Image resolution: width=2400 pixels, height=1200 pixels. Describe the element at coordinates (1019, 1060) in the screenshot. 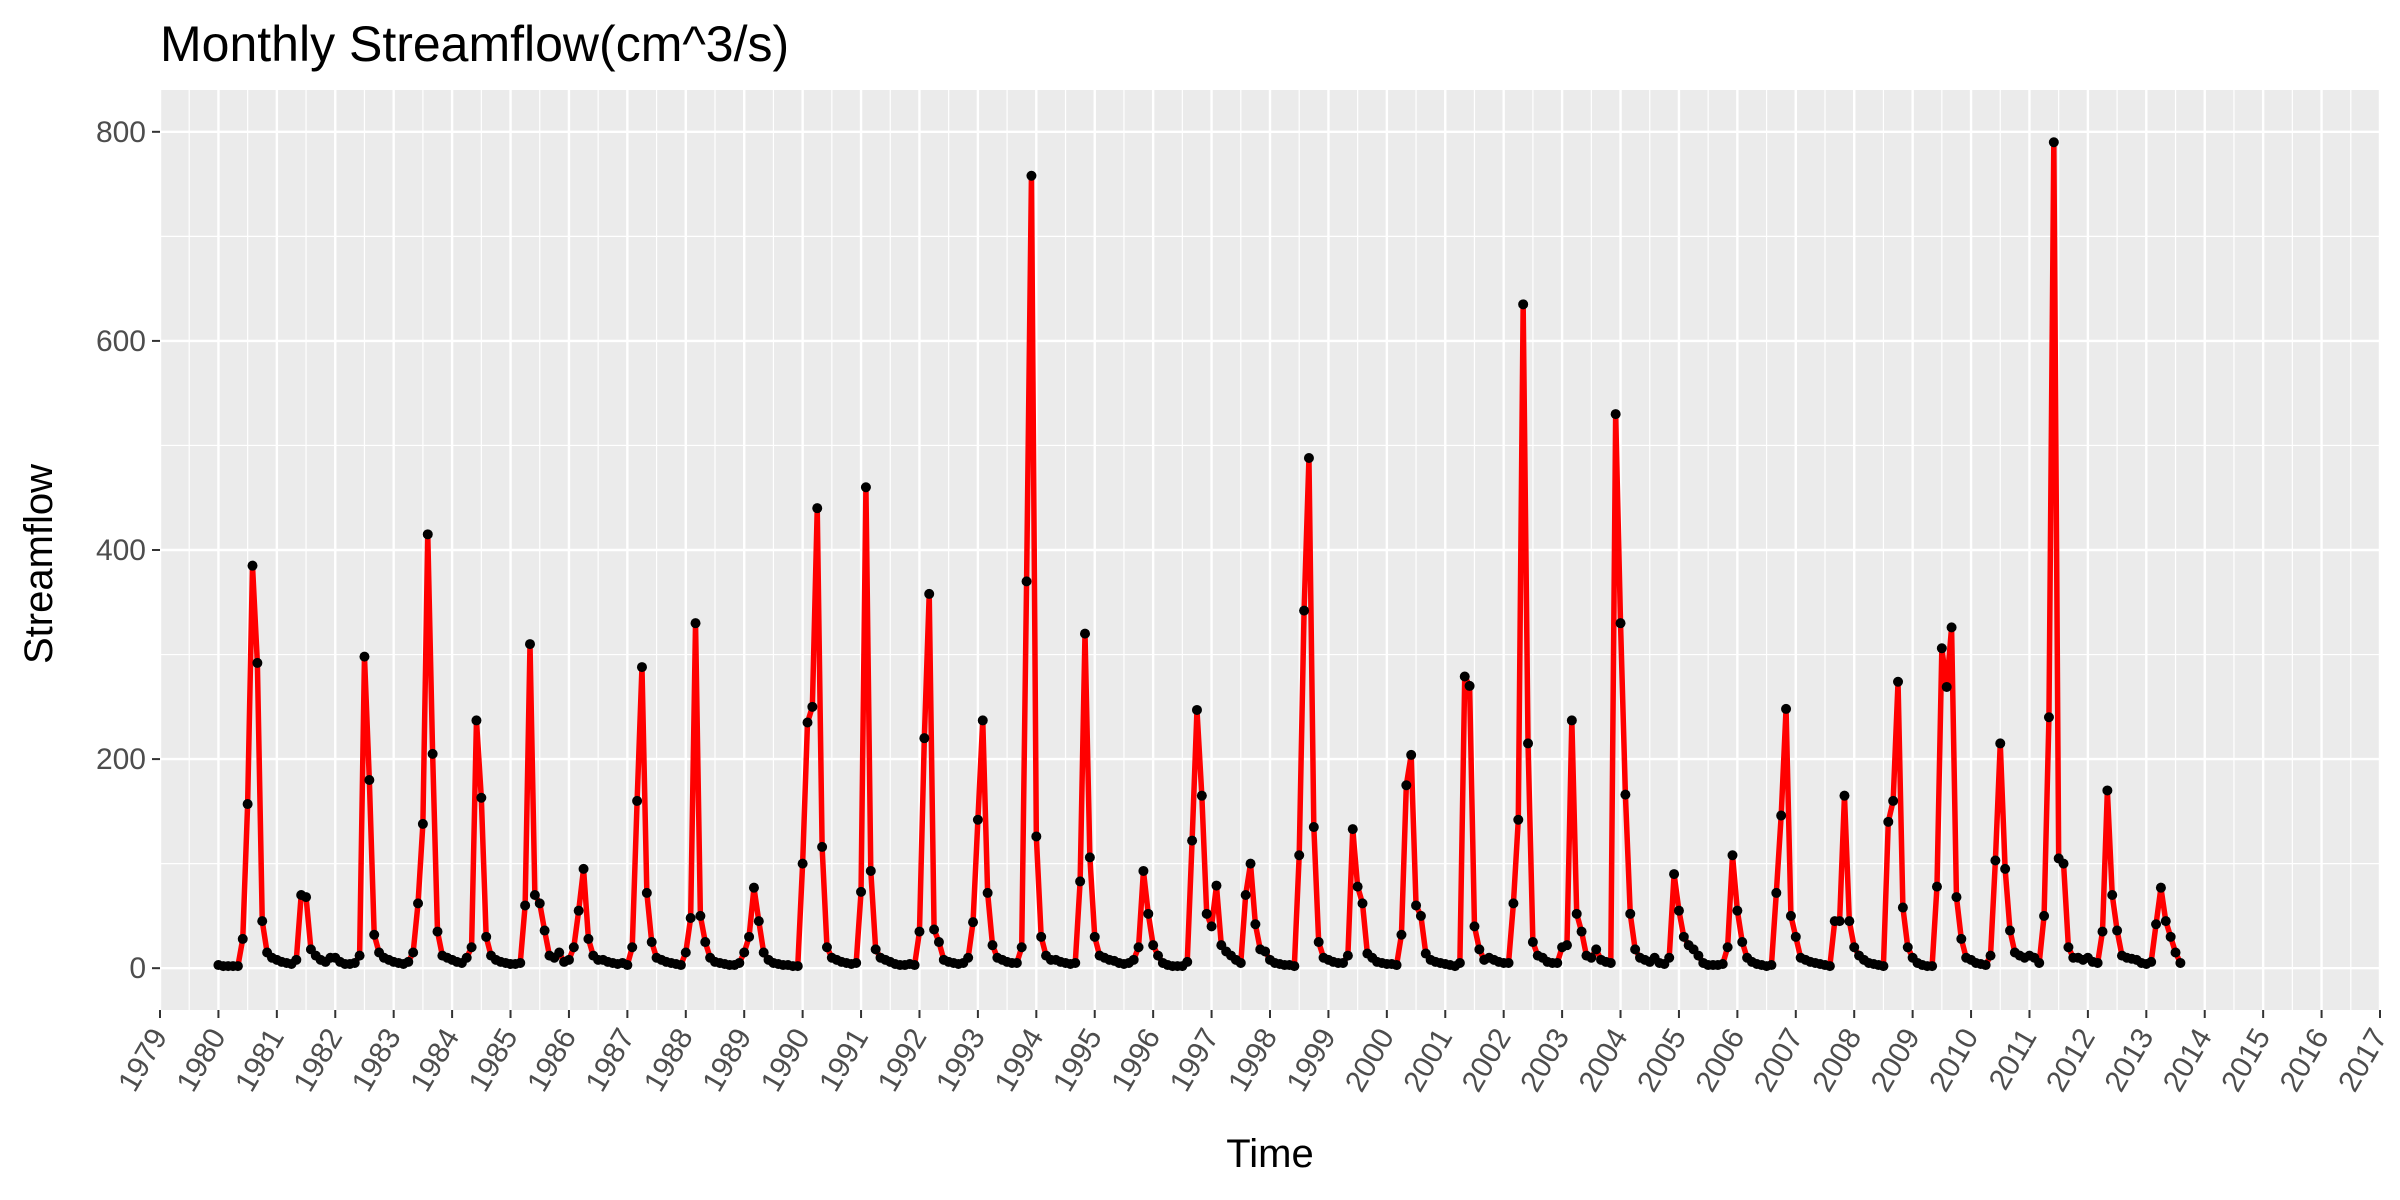

I see `x-tick-label: 1994` at that location.